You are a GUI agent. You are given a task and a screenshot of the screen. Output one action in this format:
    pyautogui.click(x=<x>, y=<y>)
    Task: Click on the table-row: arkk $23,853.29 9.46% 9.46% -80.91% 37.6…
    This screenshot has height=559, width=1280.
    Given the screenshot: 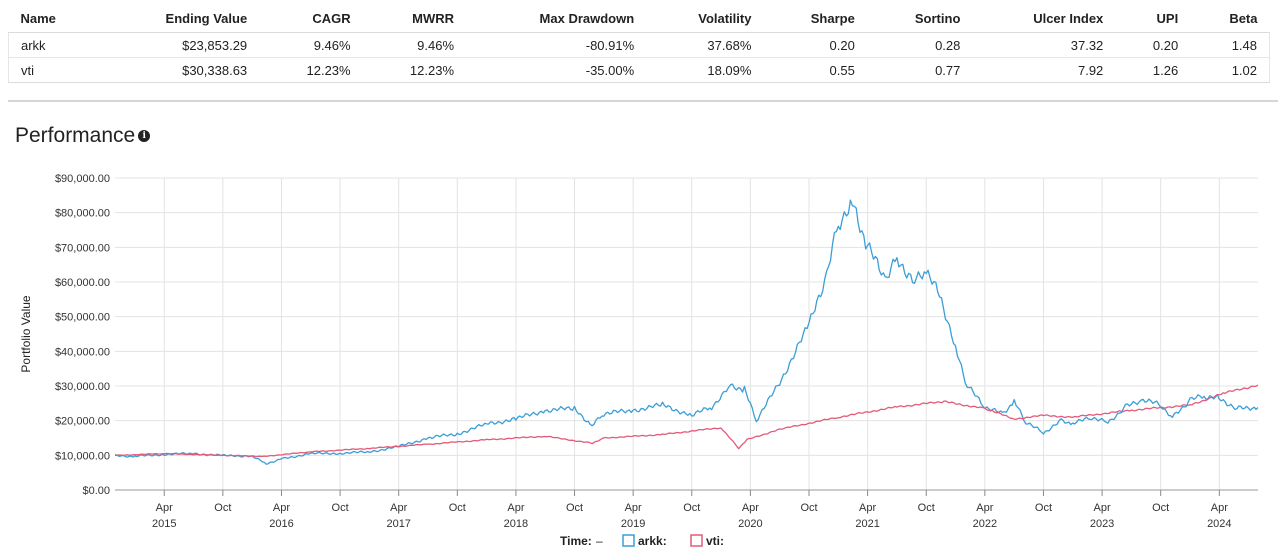 What is the action you would take?
    pyautogui.click(x=639, y=45)
    